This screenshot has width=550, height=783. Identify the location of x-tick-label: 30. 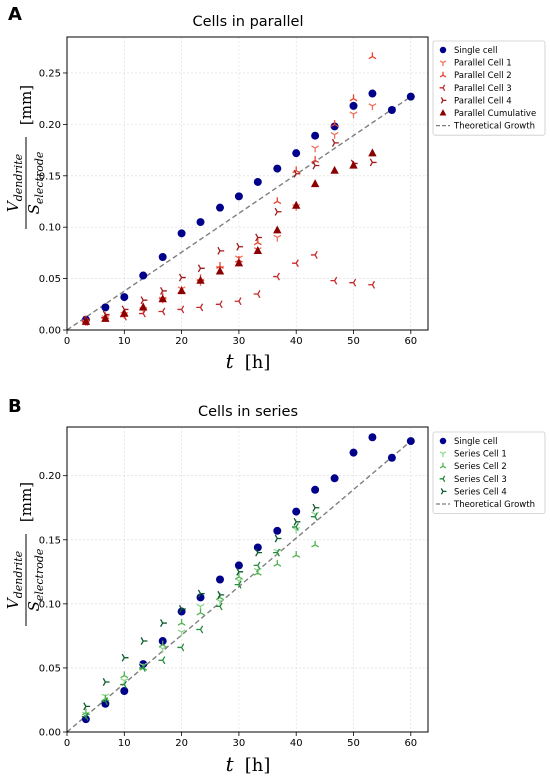
(239, 743).